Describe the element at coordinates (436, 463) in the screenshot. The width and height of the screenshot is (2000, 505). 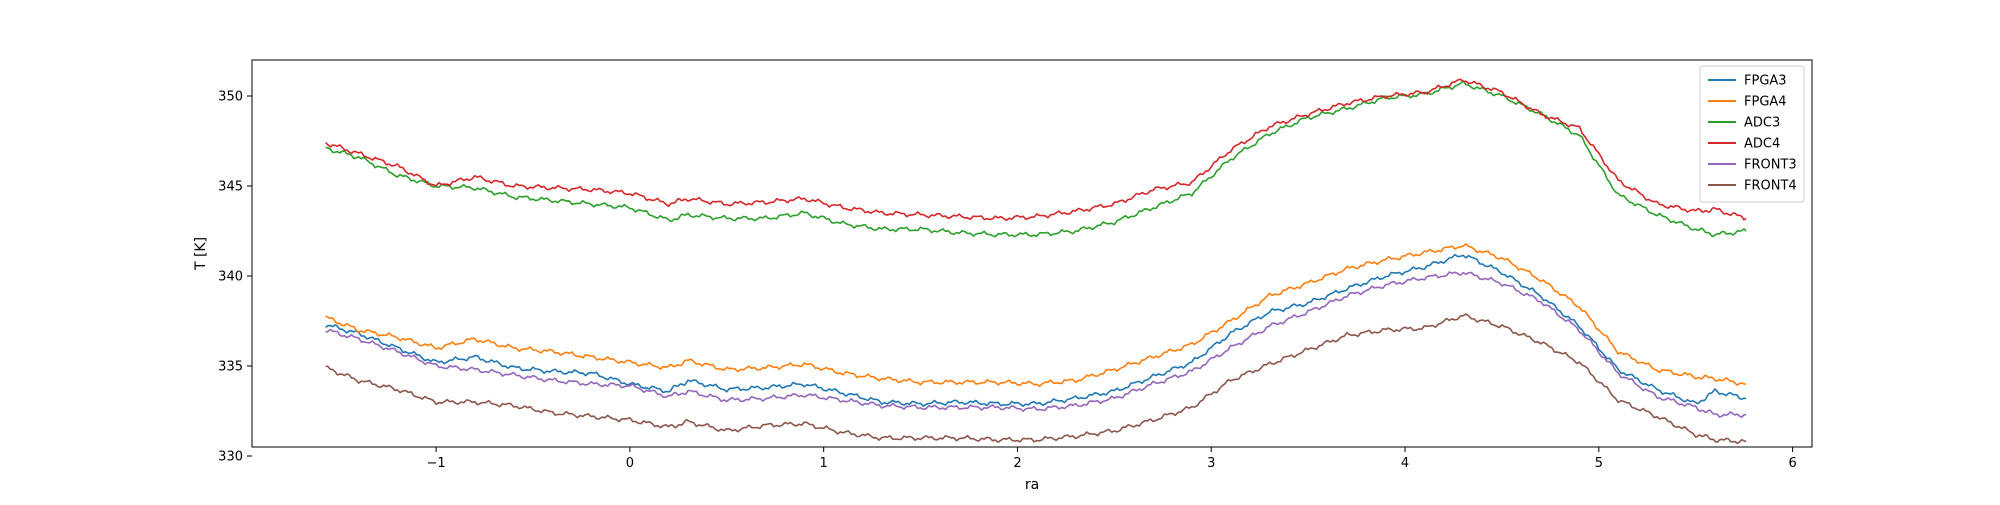
I see `x-tick-label: −1` at that location.